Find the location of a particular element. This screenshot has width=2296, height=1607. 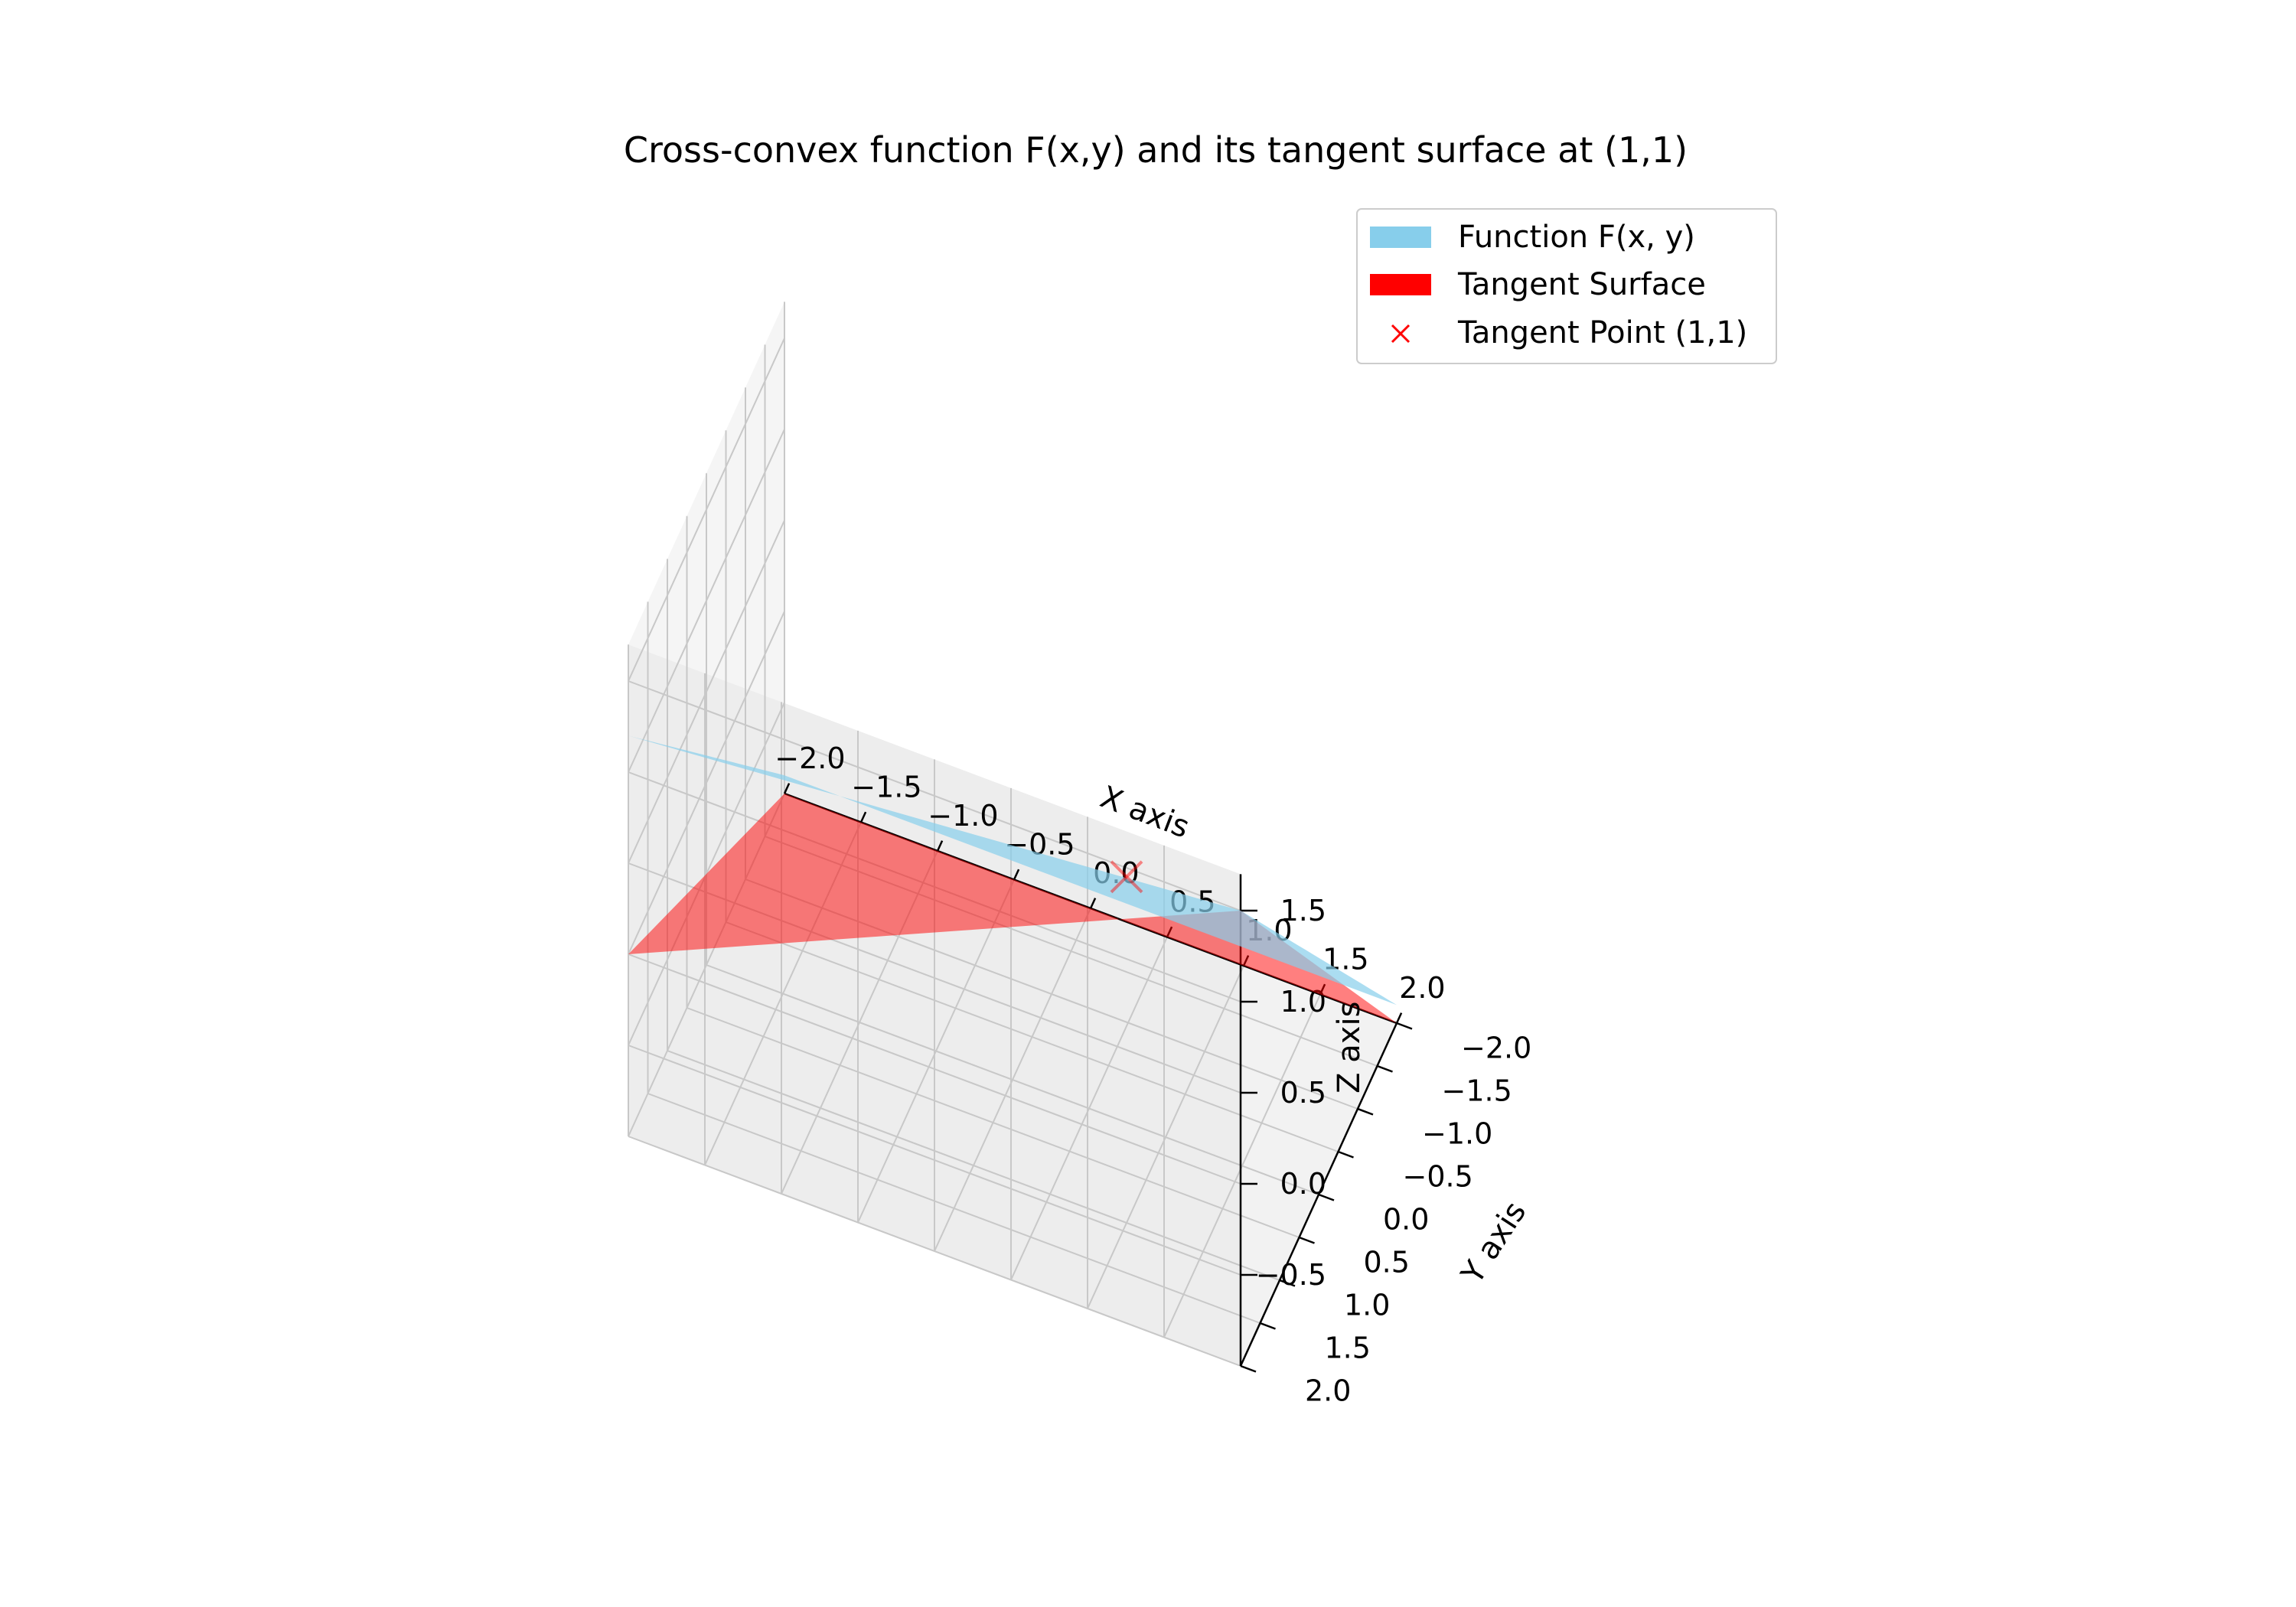

tangent-point-marker-group is located at coordinates (1126, 877).